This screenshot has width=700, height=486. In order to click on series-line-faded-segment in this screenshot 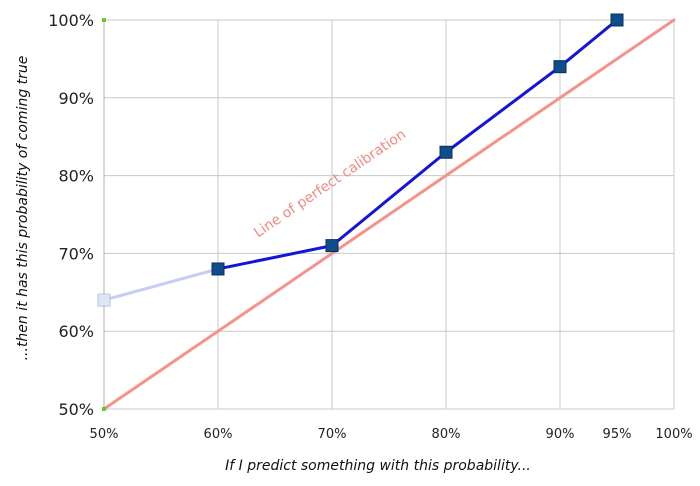, I will do `click(161, 284)`.